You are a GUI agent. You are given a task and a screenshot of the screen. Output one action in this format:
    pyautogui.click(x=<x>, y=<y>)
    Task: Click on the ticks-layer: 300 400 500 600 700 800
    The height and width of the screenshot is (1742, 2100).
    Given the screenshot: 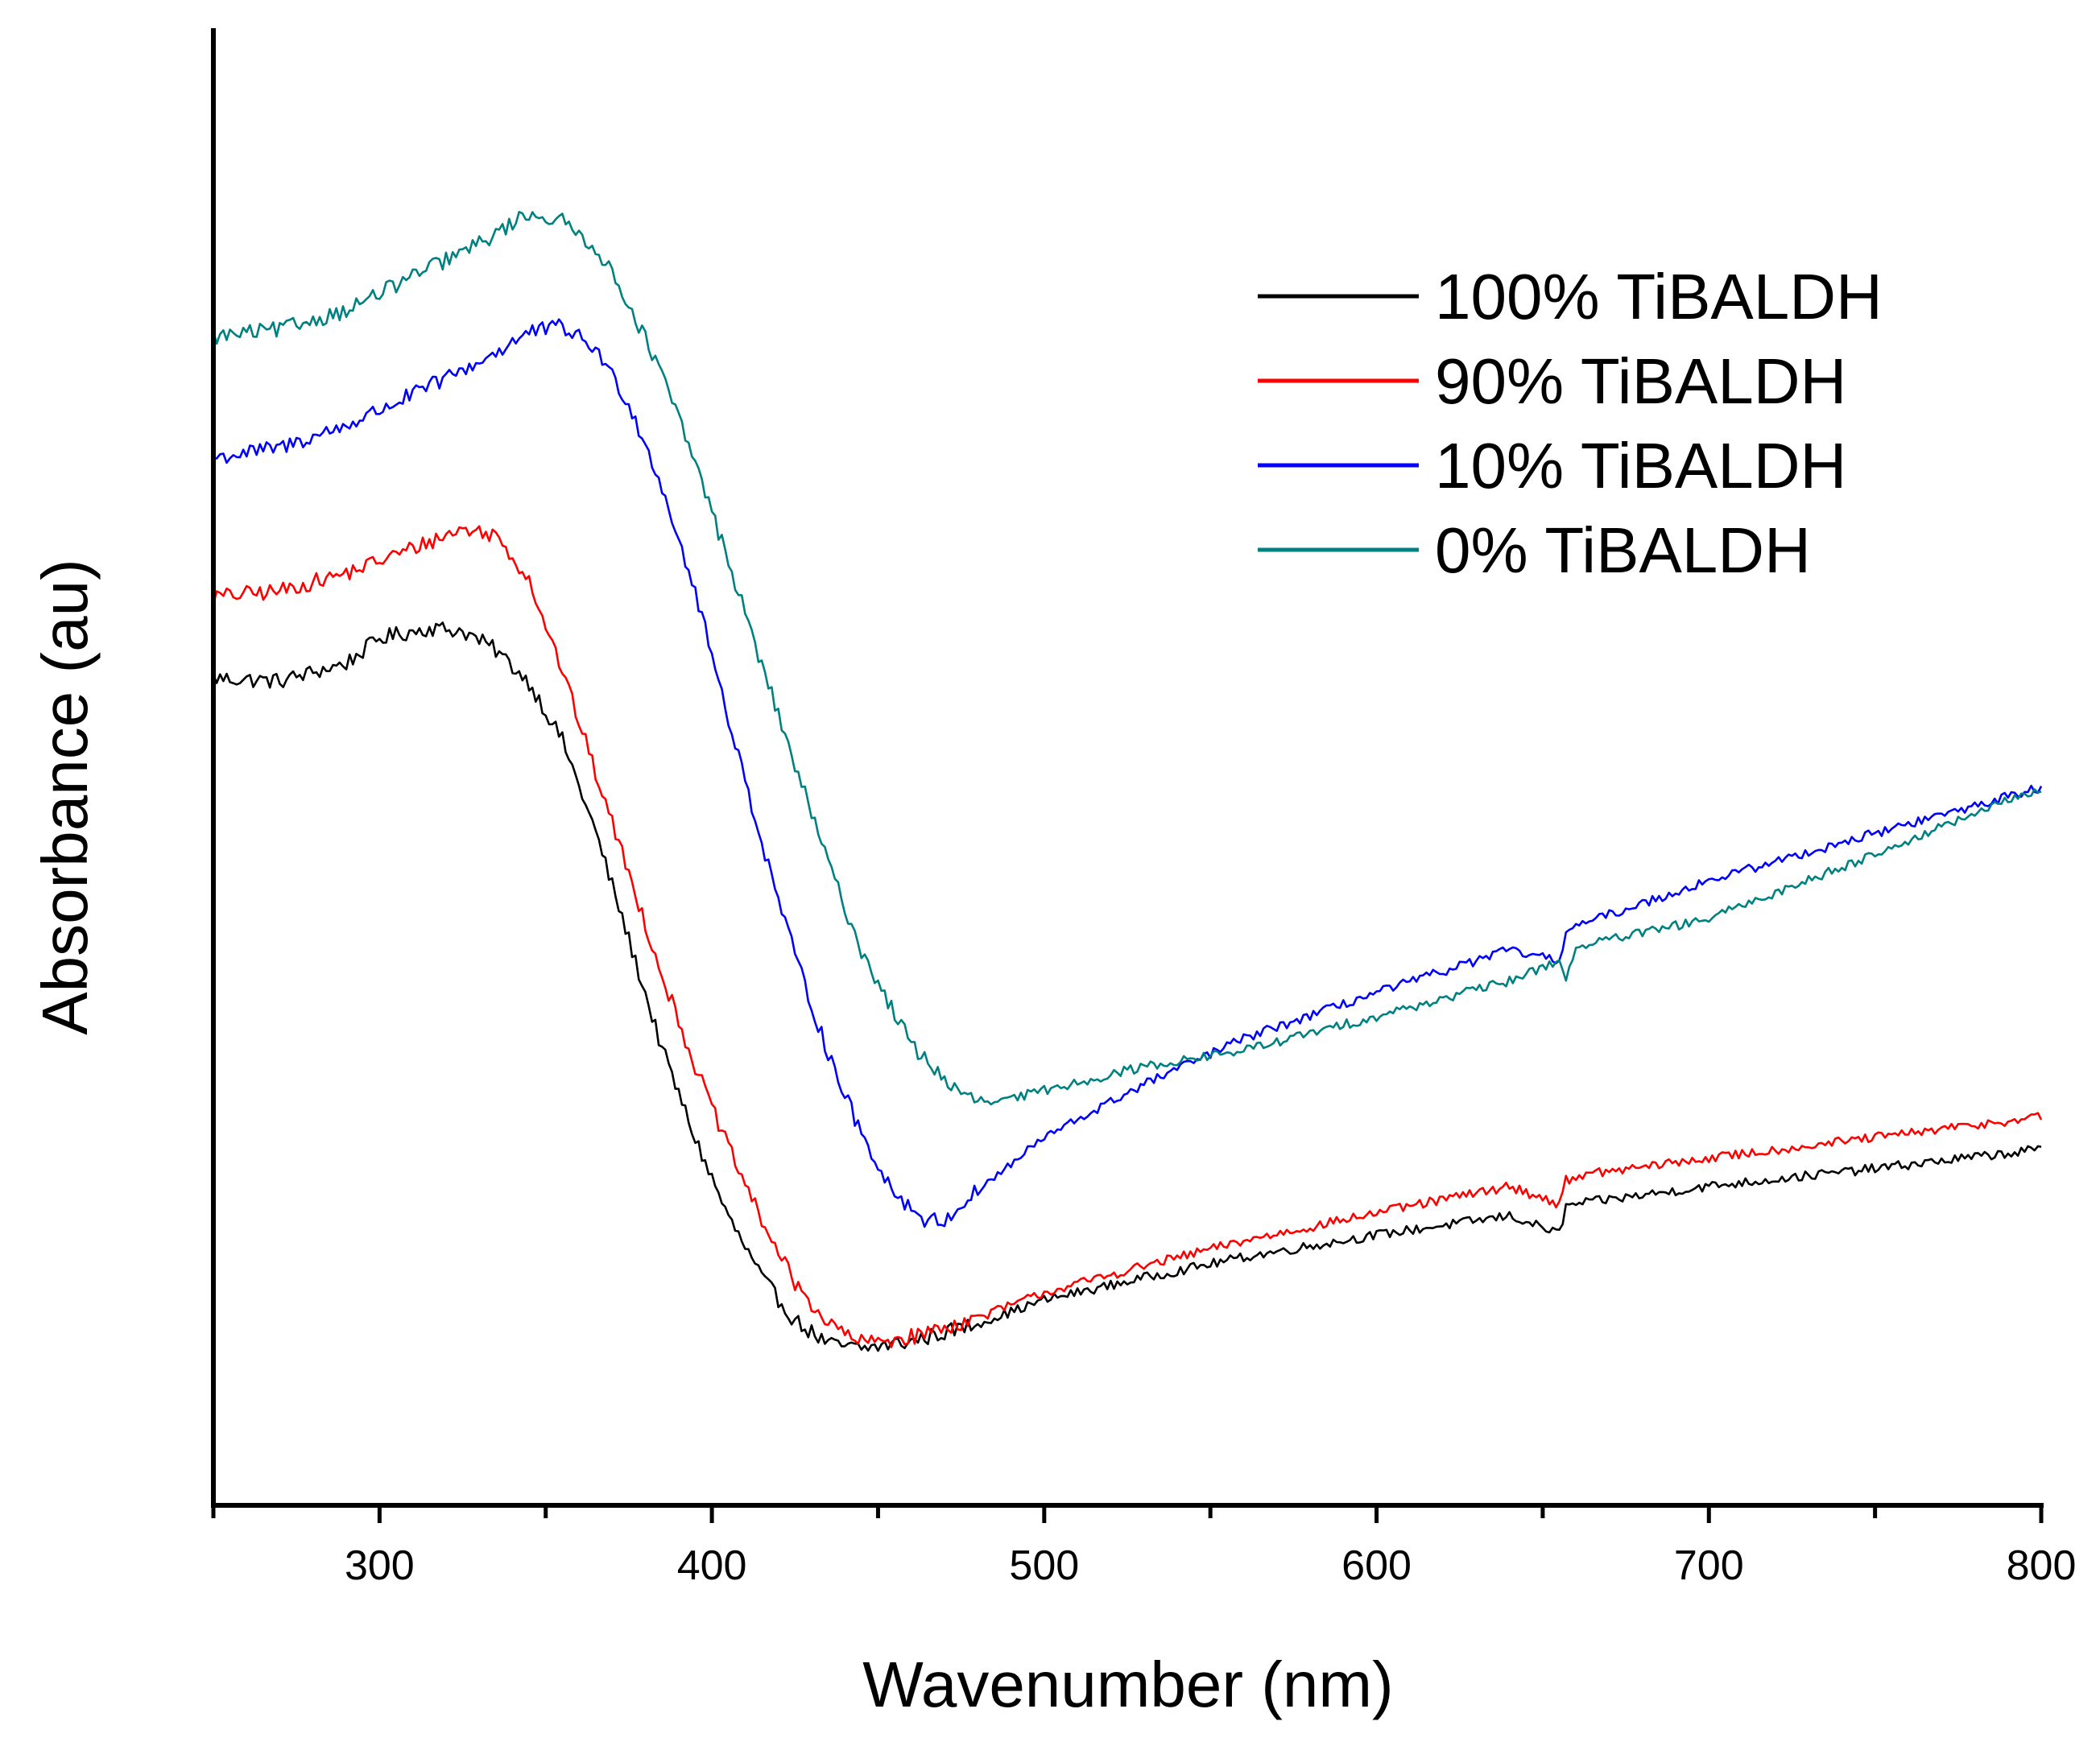 What is the action you would take?
    pyautogui.click(x=1144, y=1547)
    